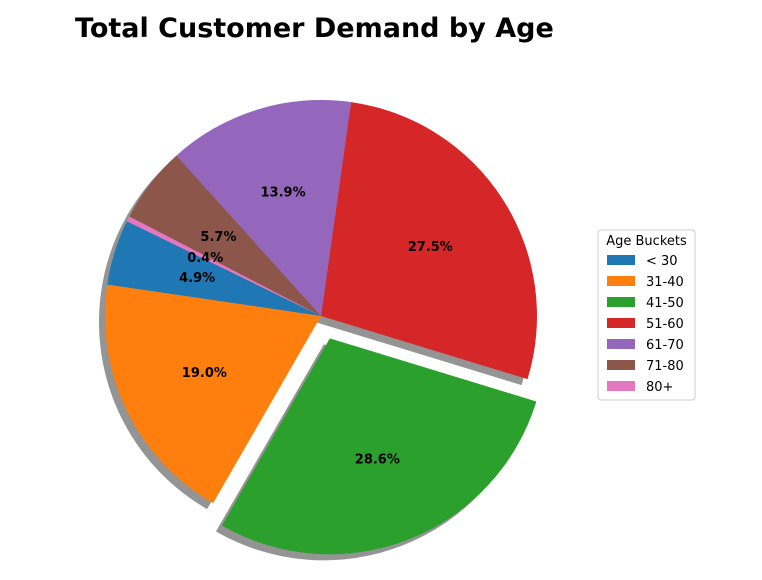 Image resolution: width=762 pixels, height=580 pixels. Describe the element at coordinates (665, 282) in the screenshot. I see `legend-label-31-40: 31-40` at that location.